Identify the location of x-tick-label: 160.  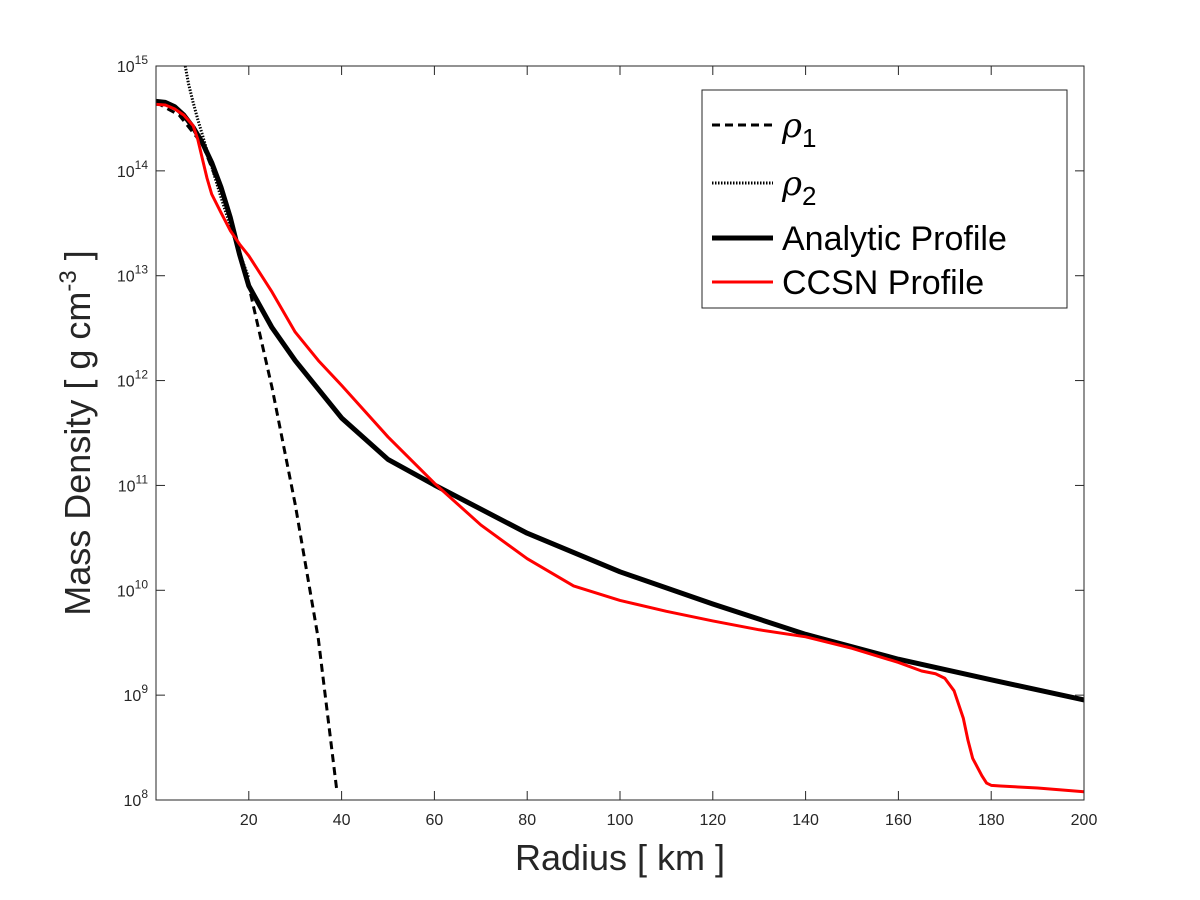
(898, 820).